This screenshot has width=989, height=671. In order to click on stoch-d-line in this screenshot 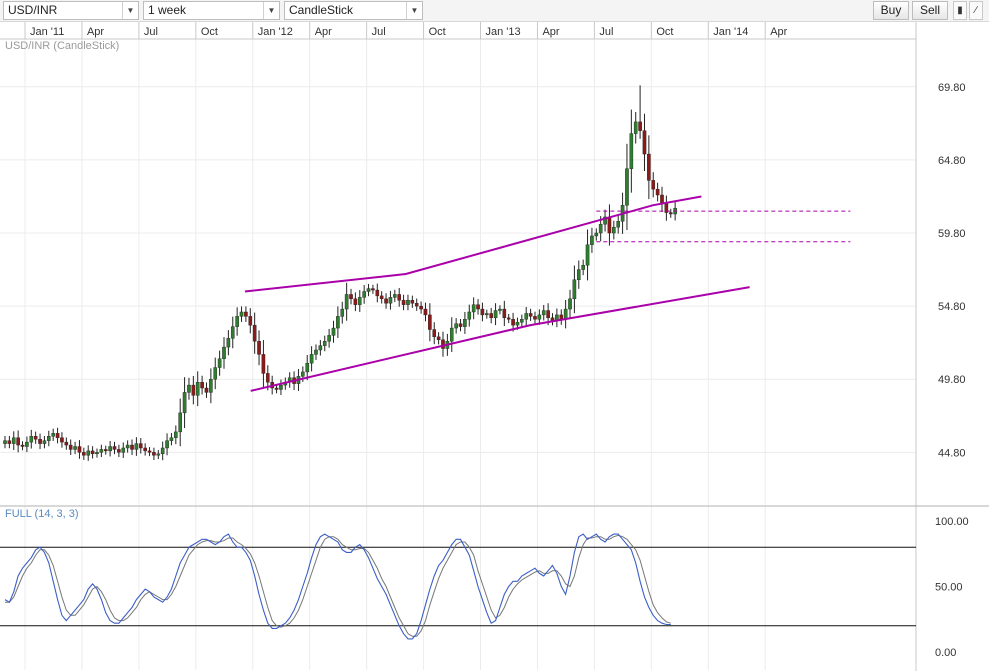, I will do `click(338, 585)`.